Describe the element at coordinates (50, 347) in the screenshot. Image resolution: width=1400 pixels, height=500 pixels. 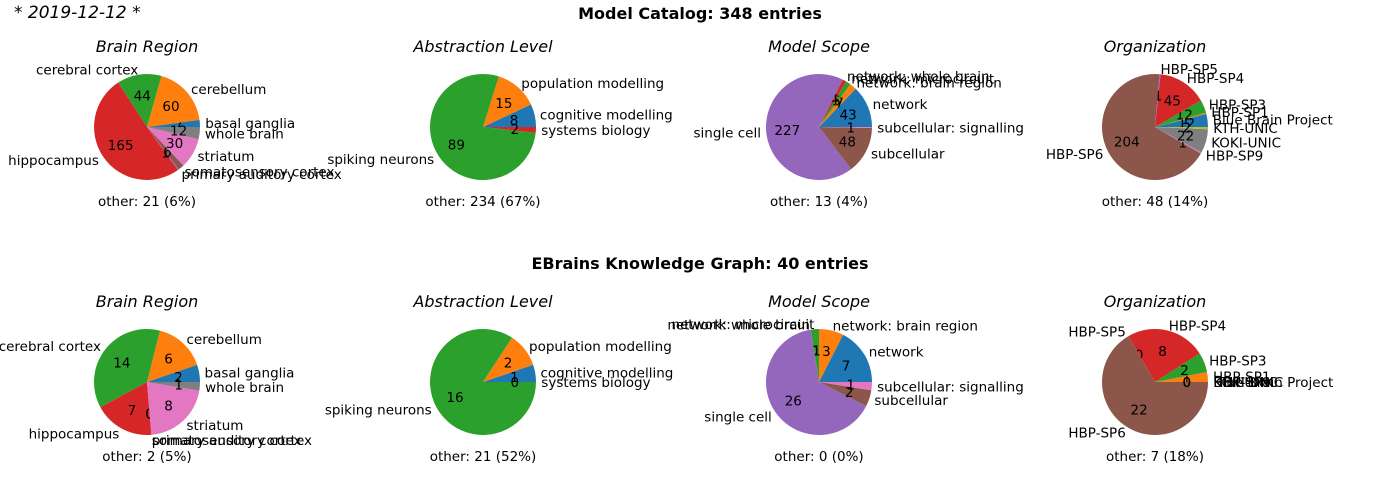
I see `slice-label: cerebral cortex` at that location.